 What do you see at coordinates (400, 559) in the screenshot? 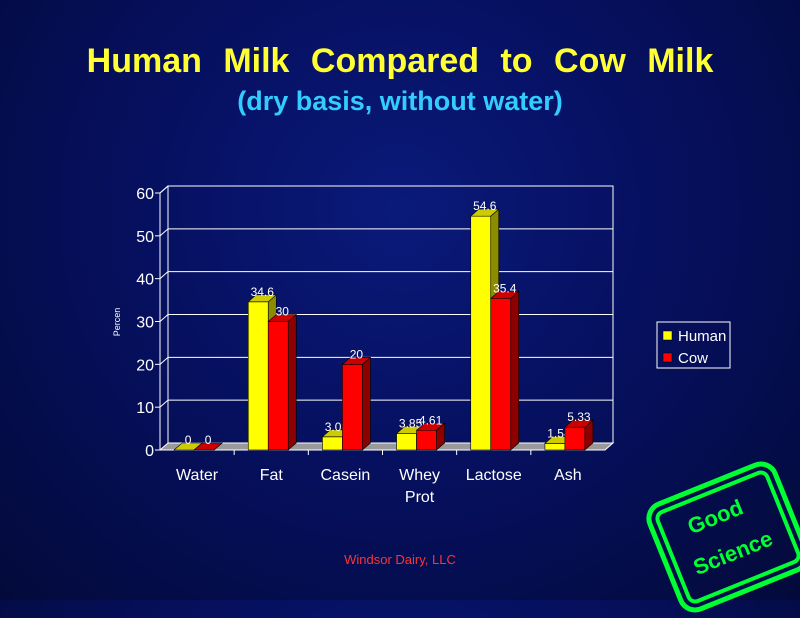
I see `footer-credit: Windsor Dairy, LLC` at bounding box center [400, 559].